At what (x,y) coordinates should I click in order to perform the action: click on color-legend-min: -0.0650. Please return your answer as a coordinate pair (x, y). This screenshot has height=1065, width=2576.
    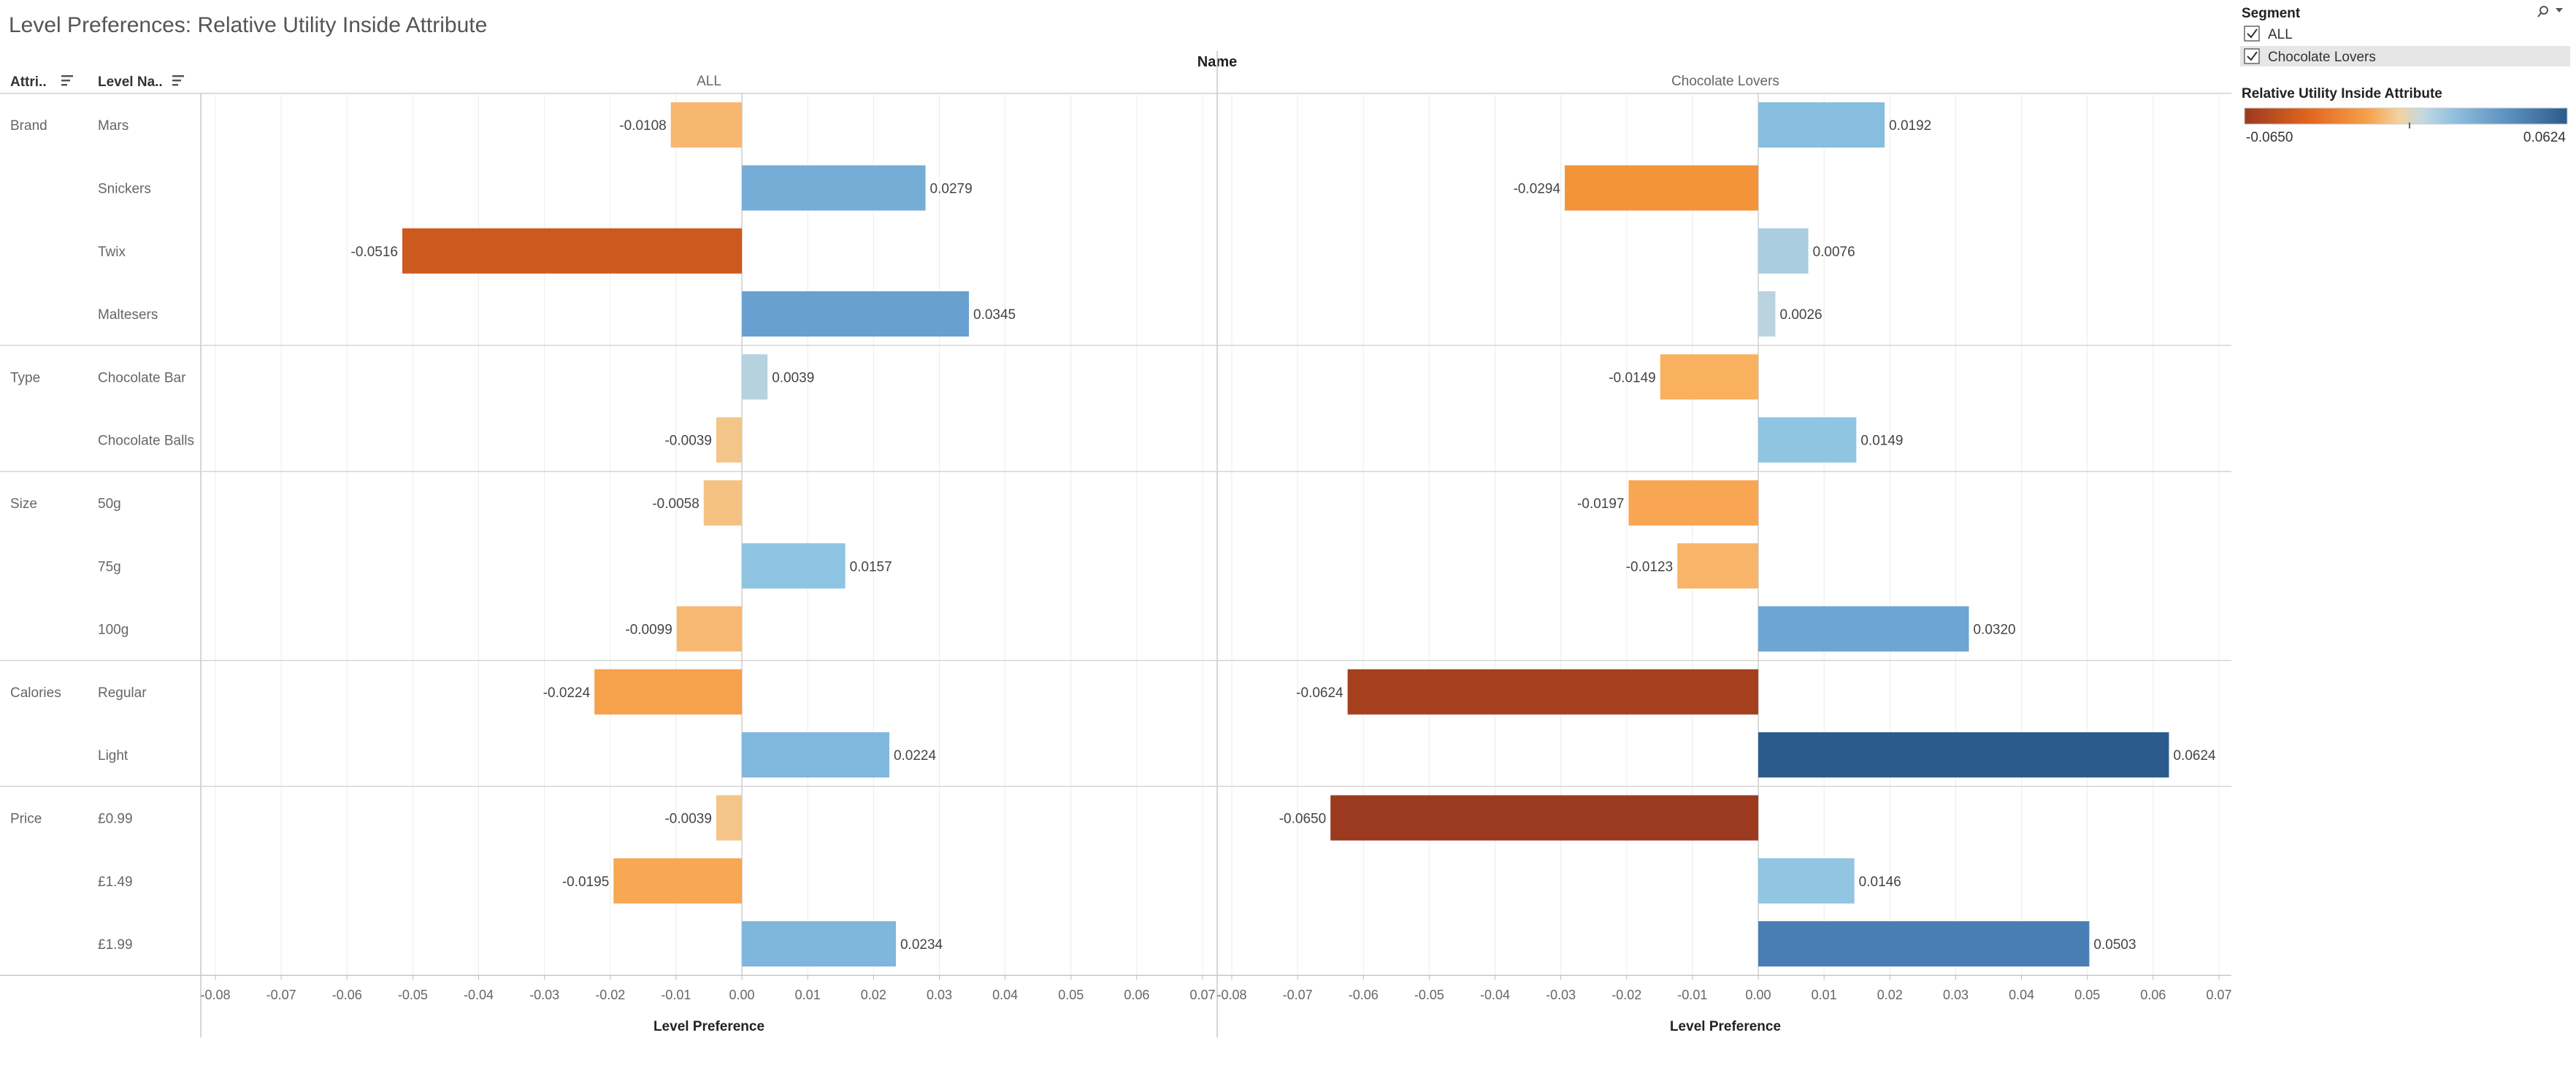
    Looking at the image, I should click on (2269, 137).